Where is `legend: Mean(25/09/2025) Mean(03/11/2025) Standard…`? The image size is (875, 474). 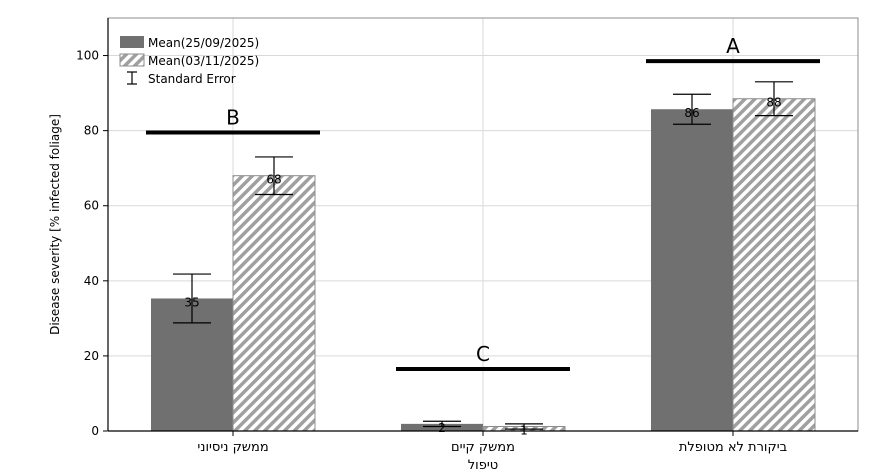 legend: Mean(25/09/2025) Mean(03/11/2025) Standard… is located at coordinates (189, 61).